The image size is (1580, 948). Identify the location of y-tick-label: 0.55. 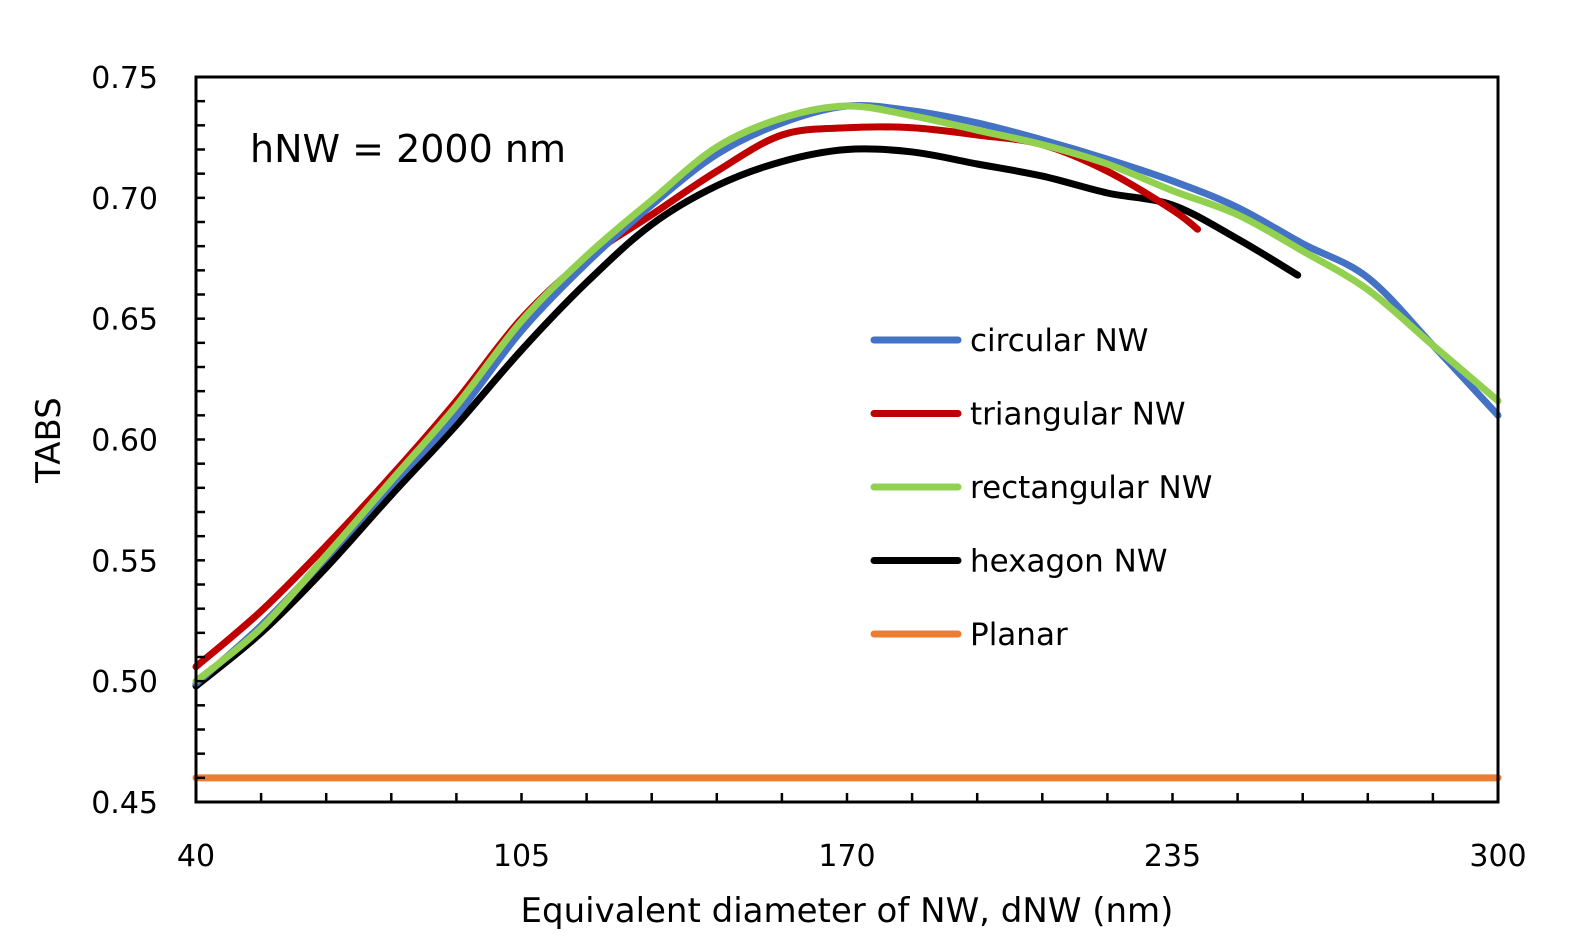
(124, 561).